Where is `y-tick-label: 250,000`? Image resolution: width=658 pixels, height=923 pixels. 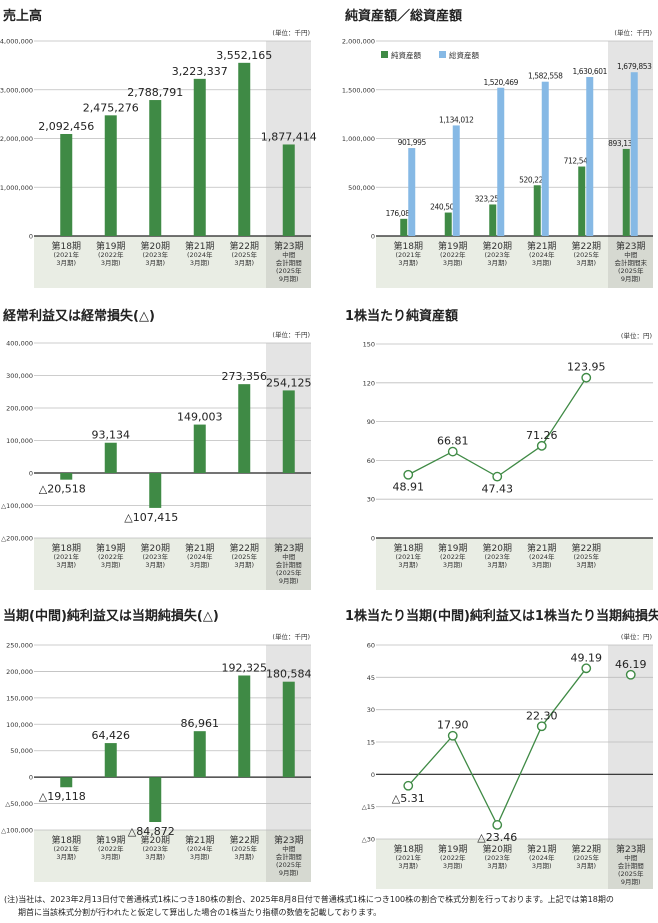
y-tick-label: 250,000 is located at coordinates (19, 646).